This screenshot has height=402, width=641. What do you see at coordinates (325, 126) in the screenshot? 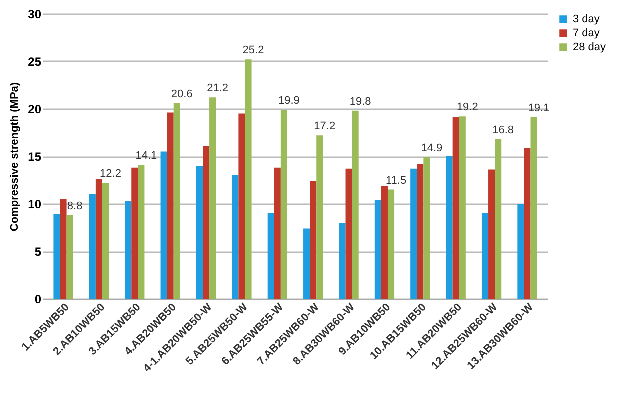
I see `data-label: 17.2` at bounding box center [325, 126].